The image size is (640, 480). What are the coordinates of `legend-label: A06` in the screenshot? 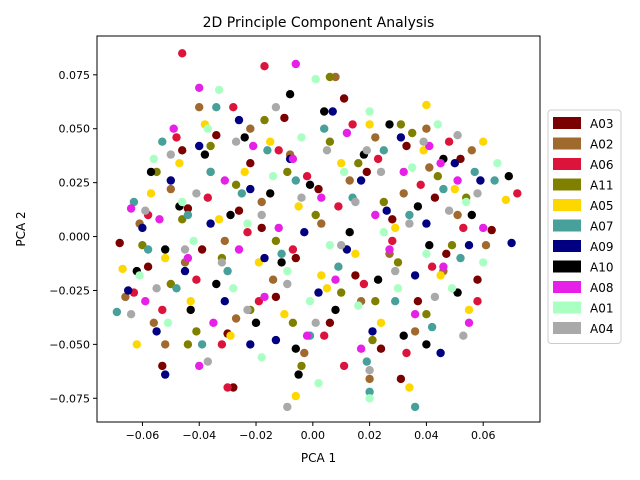 It's located at (601, 165).